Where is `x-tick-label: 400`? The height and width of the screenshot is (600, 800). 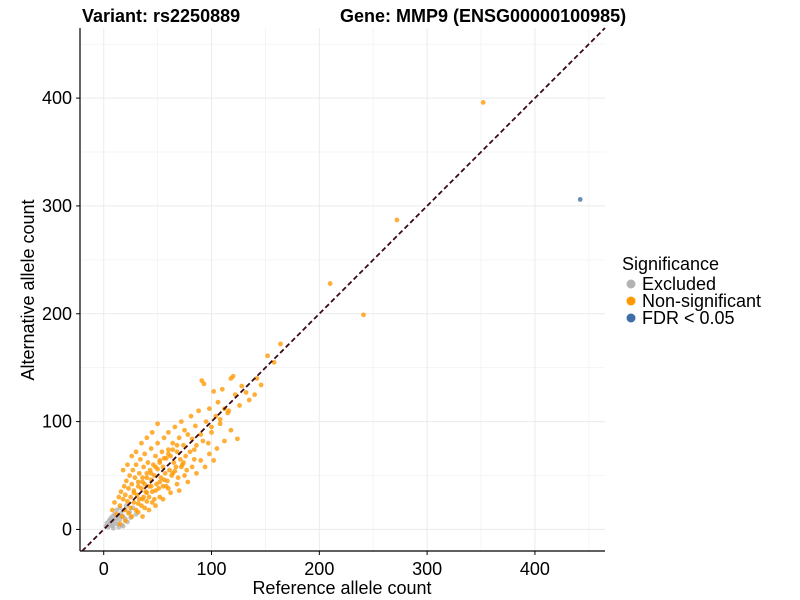 x-tick-label: 400 is located at coordinates (535, 569).